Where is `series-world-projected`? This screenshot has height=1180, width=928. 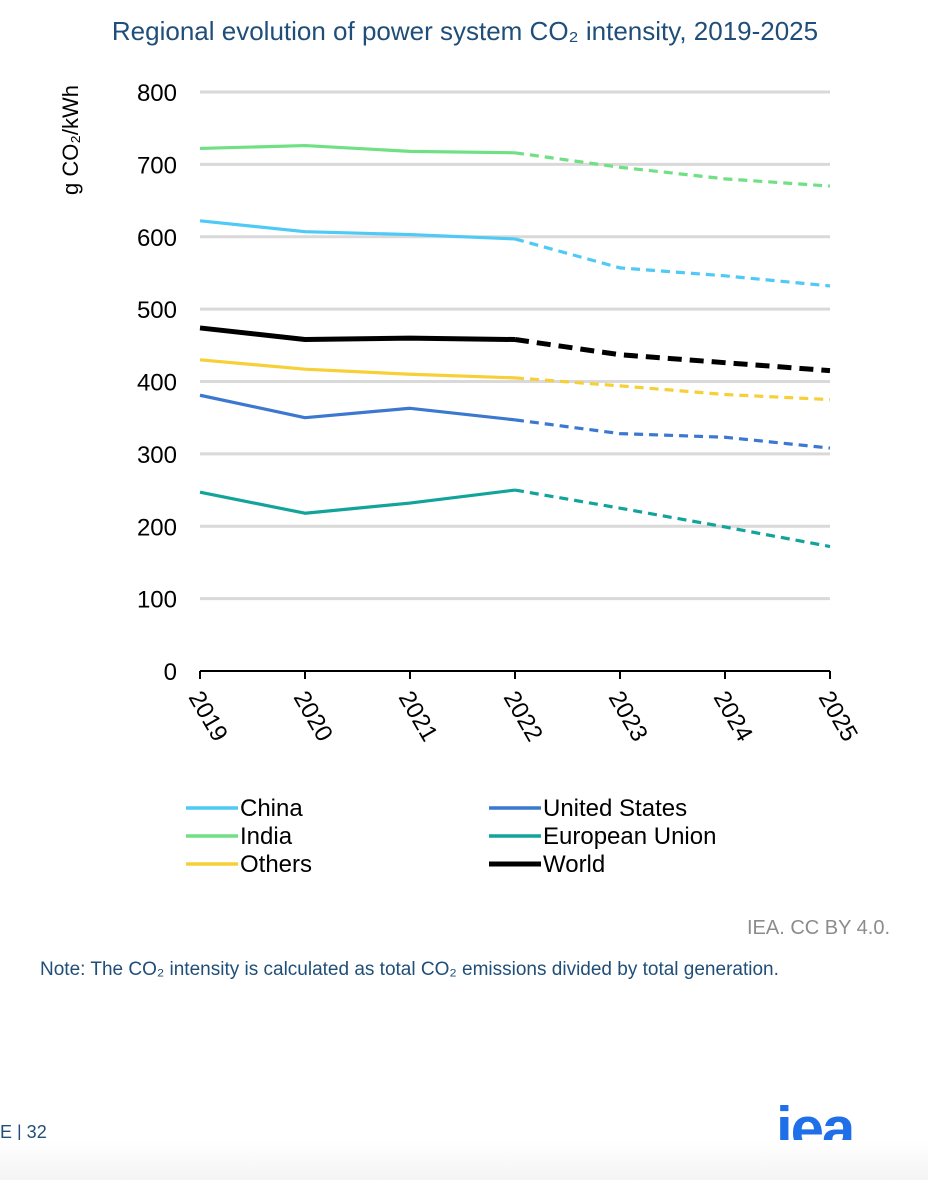
series-world-projected is located at coordinates (672, 355).